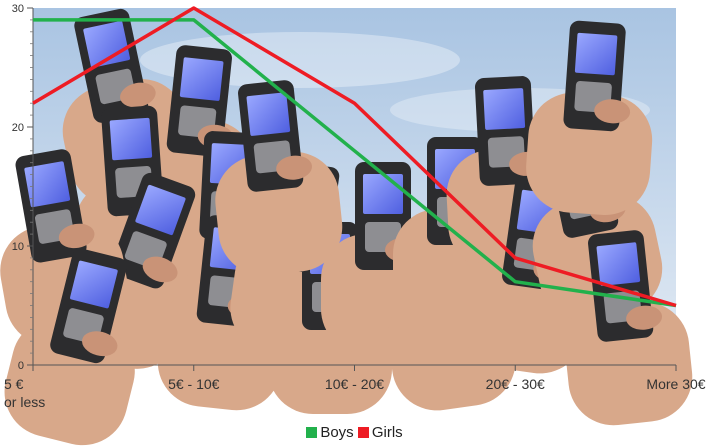 The width and height of the screenshot is (709, 448). Describe the element at coordinates (21, 366) in the screenshot. I see `y-tick-label: 0` at that location.